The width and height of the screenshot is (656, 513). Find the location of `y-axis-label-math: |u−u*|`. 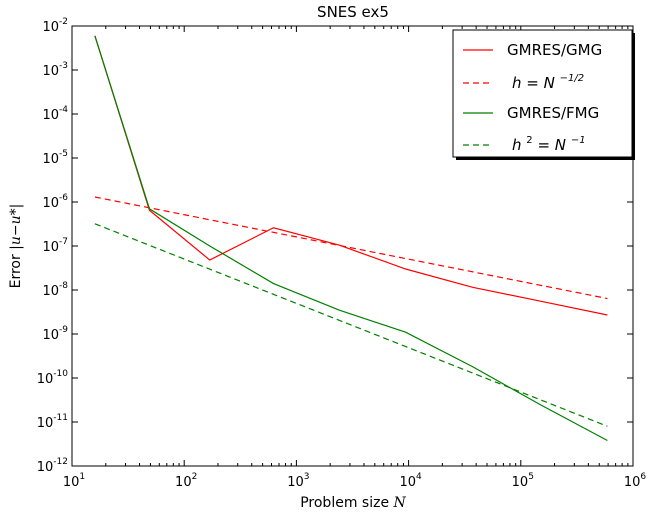

y-axis-label-math: |u−u*| is located at coordinates (16, 227).